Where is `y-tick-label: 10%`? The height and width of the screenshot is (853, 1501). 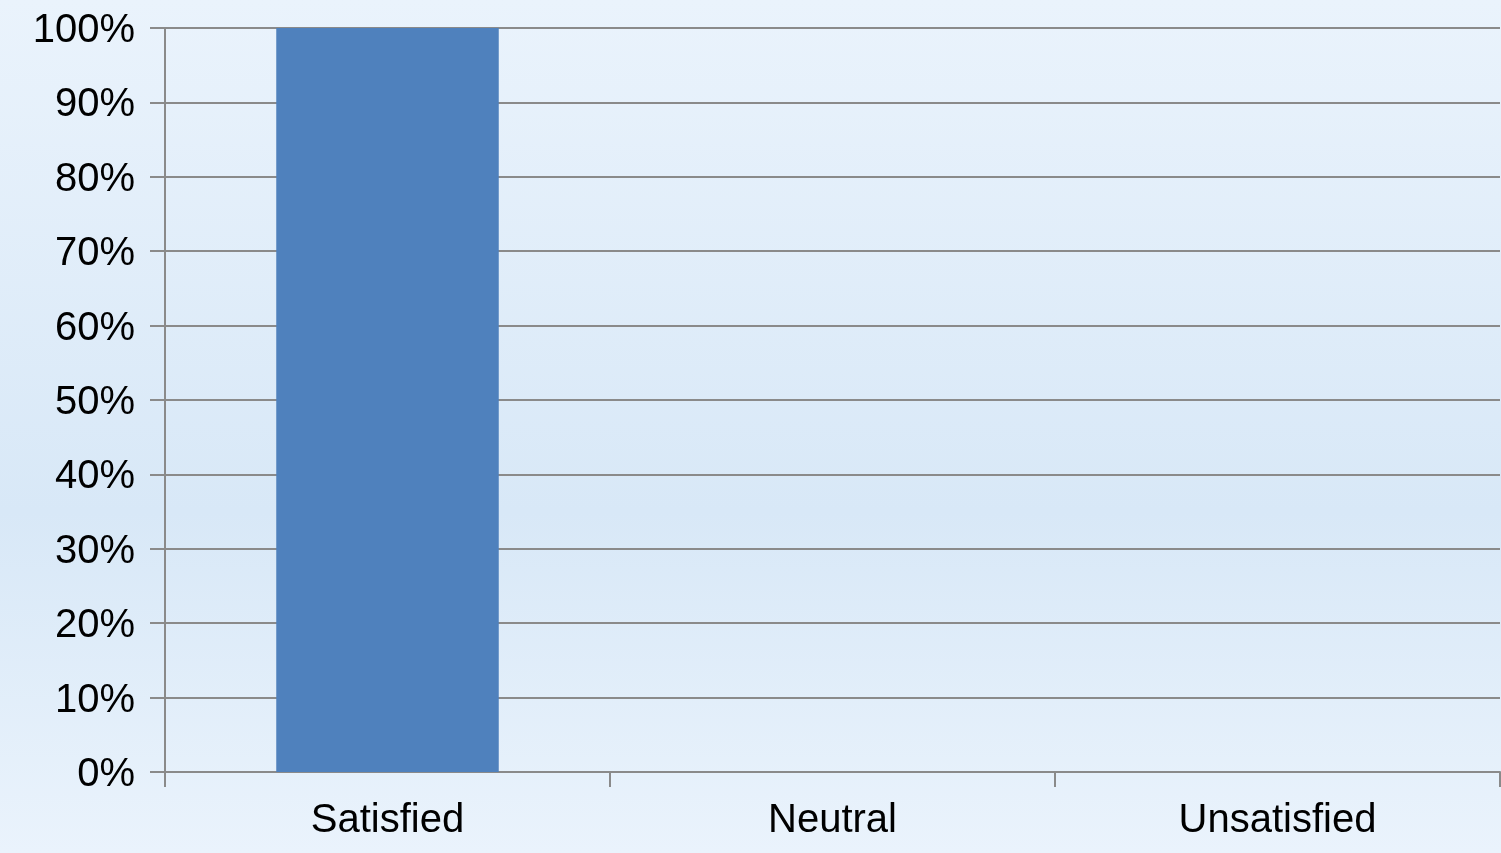 y-tick-label: 10% is located at coordinates (94, 697).